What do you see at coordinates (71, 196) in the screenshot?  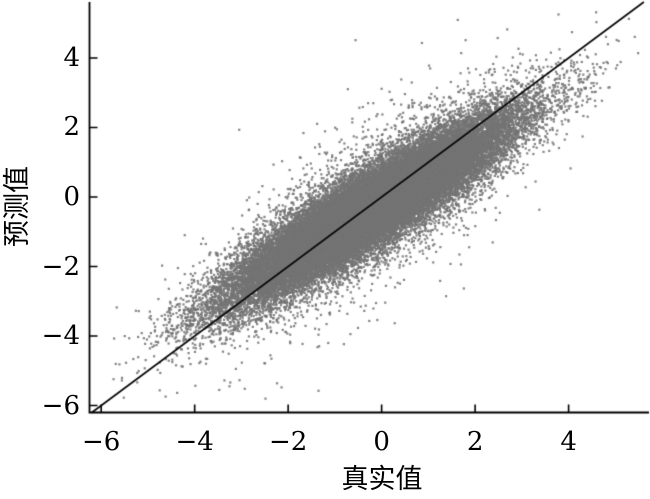 I see `y-tick-label: 0` at bounding box center [71, 196].